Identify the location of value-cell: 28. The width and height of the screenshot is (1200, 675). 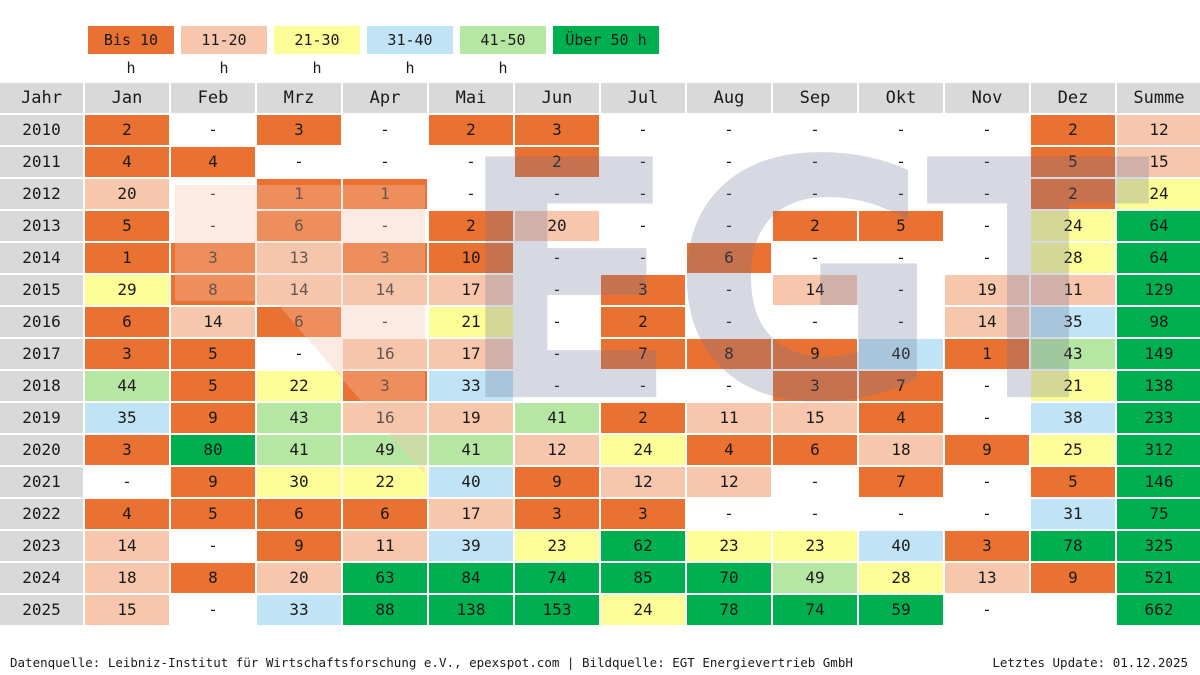
(901, 578).